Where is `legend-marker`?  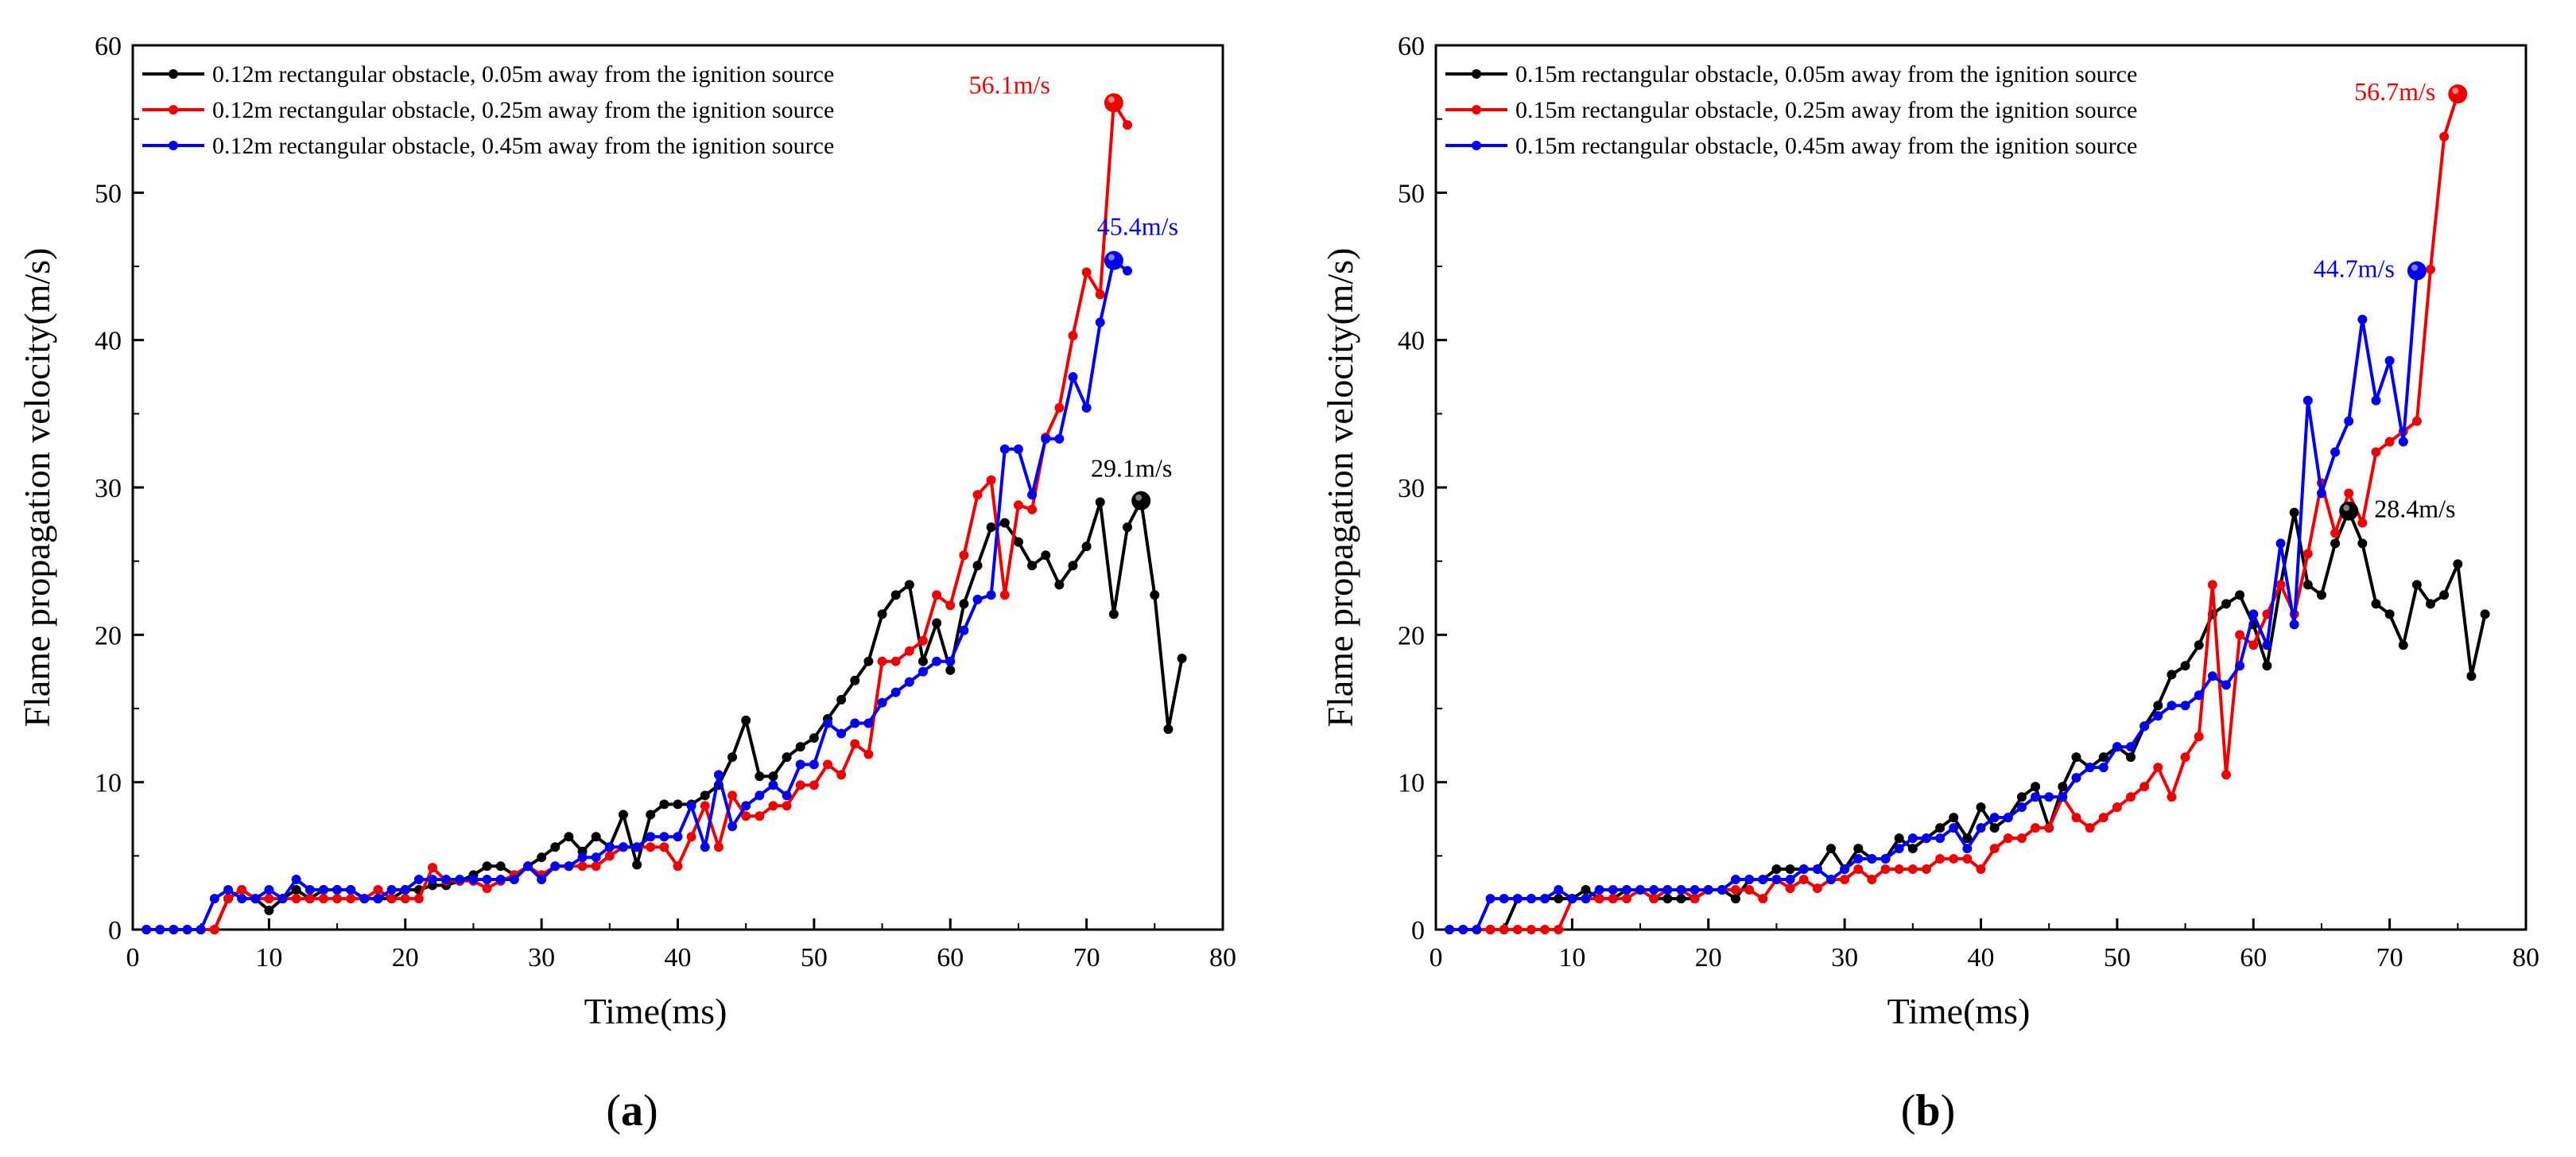
legend-marker is located at coordinates (173, 110).